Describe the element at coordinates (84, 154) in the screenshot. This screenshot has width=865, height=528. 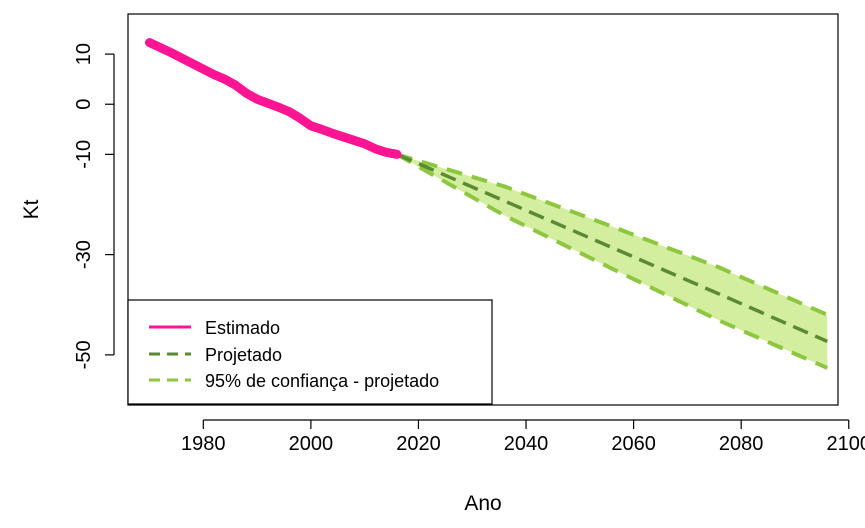
I see `y-tick-label-2: -10` at that location.